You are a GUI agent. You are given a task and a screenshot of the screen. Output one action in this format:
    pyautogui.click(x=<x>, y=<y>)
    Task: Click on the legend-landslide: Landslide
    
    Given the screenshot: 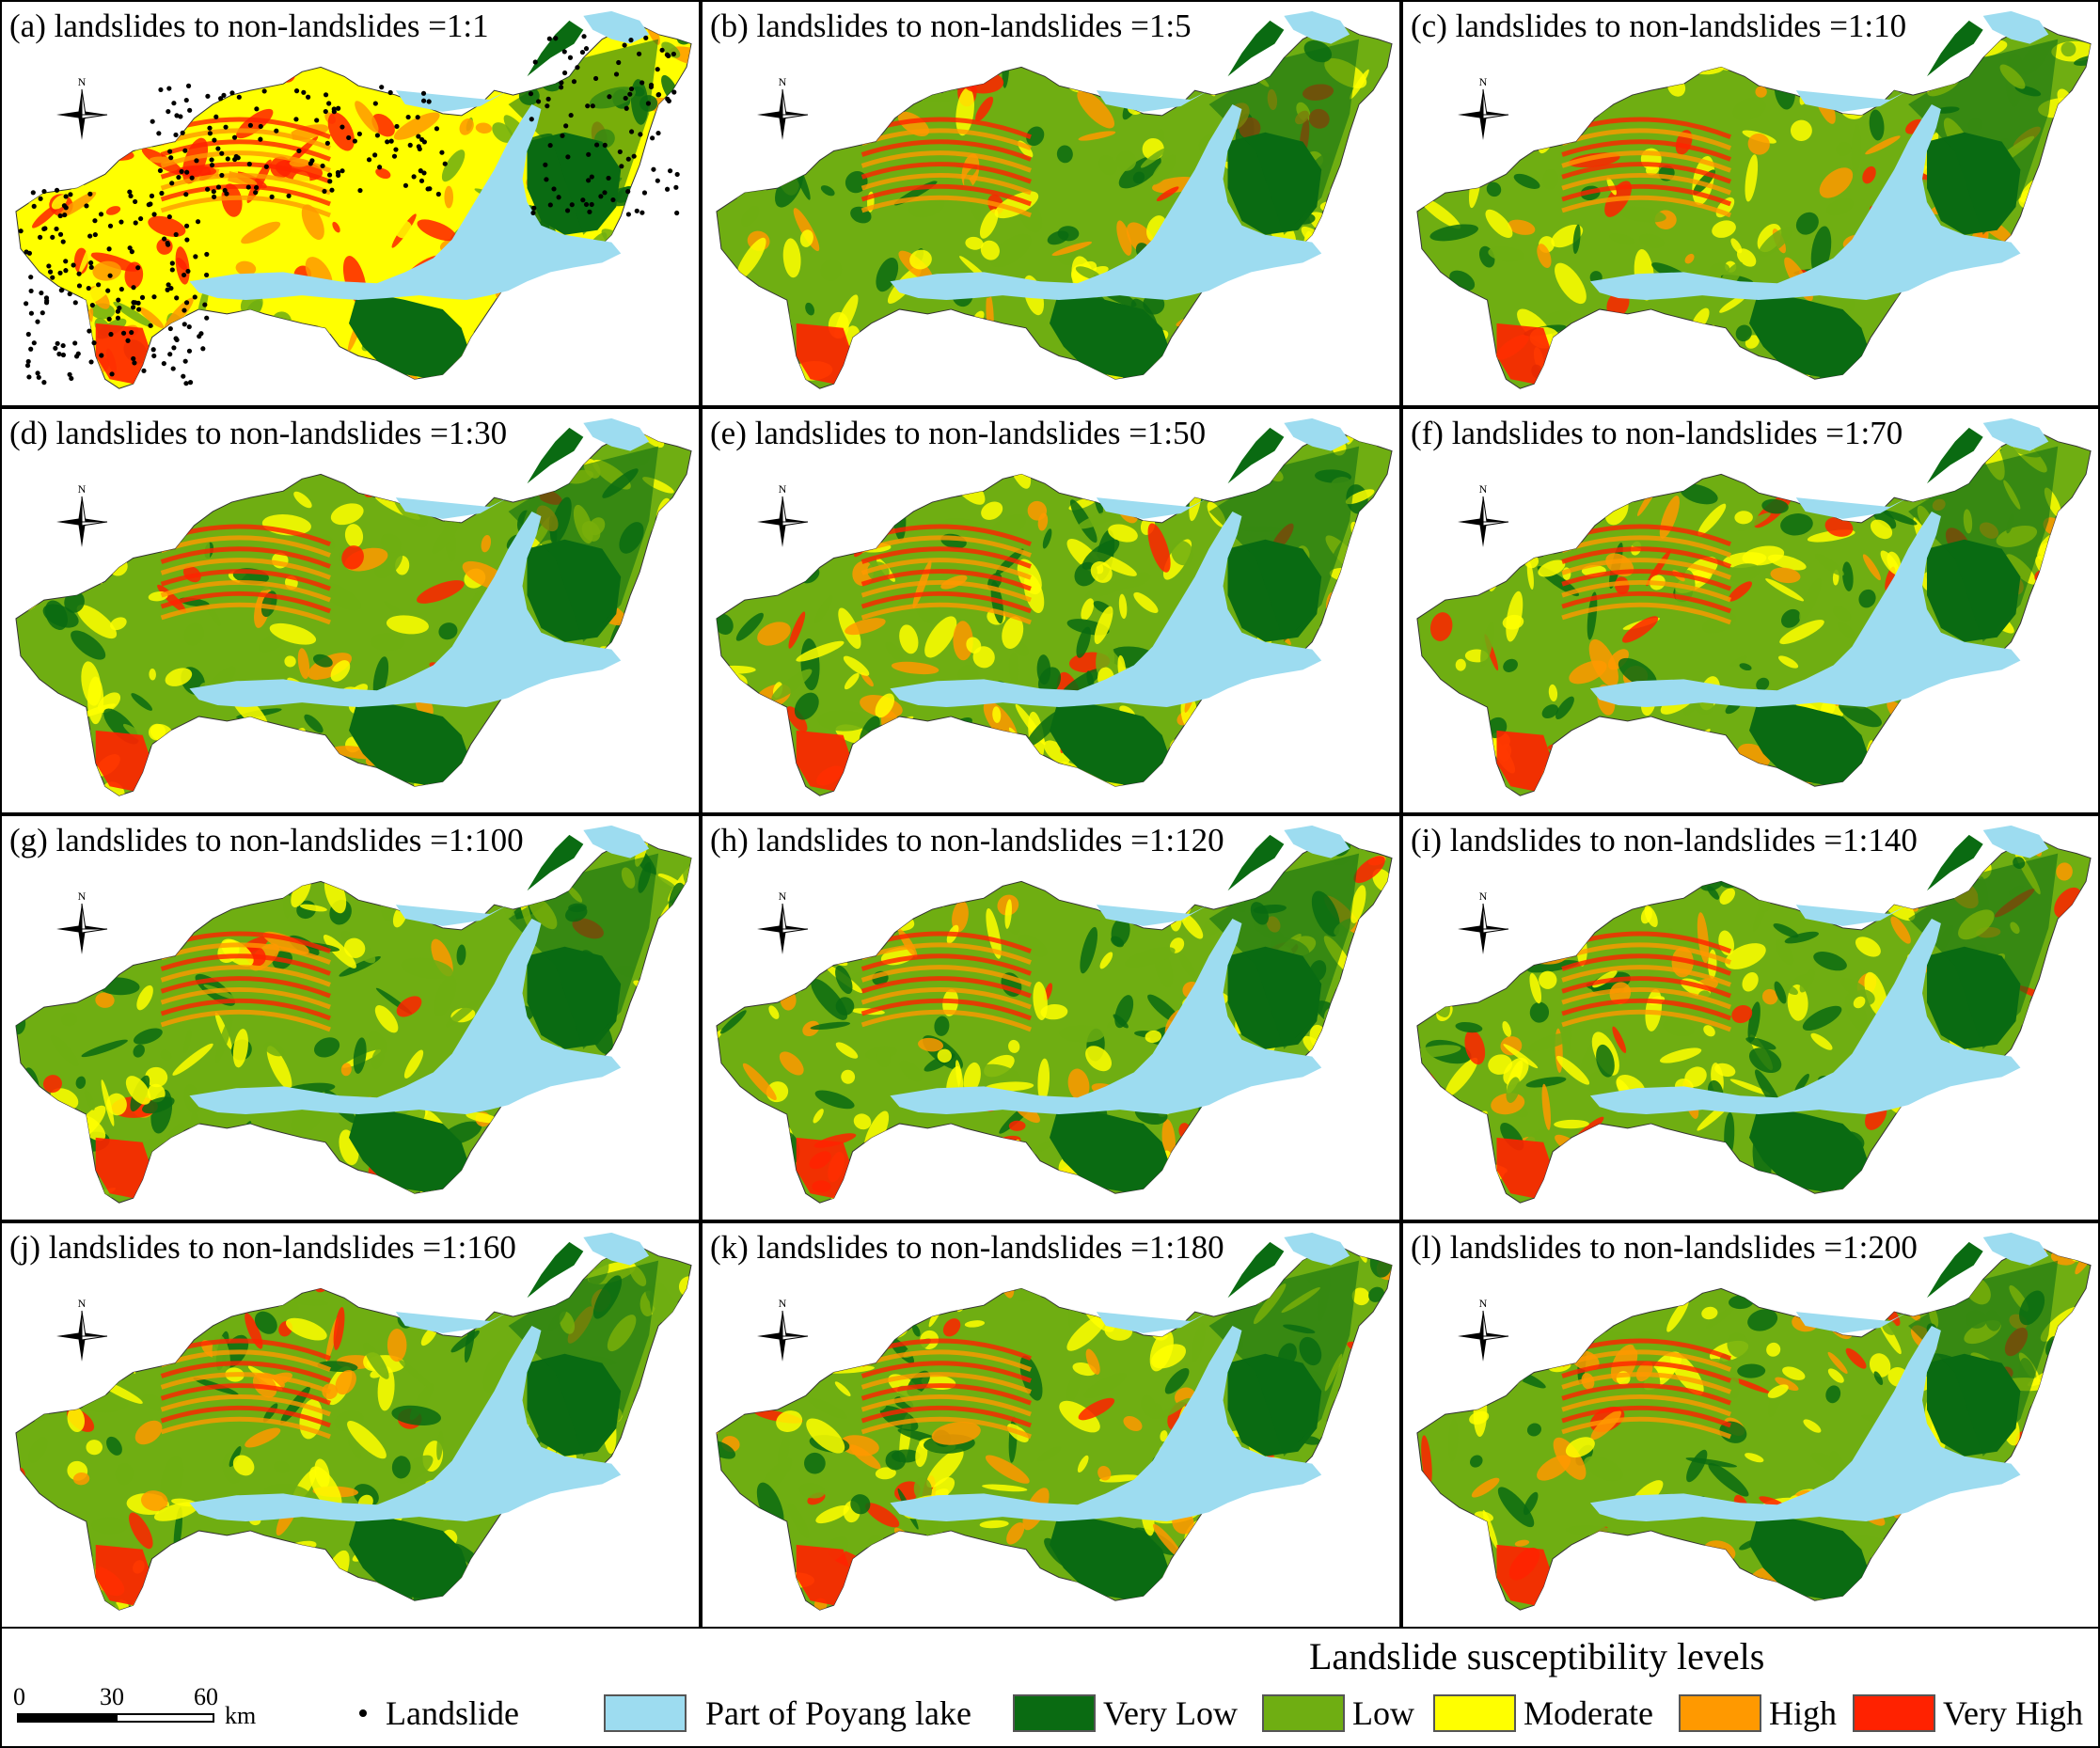 What is the action you would take?
    pyautogui.click(x=439, y=1713)
    